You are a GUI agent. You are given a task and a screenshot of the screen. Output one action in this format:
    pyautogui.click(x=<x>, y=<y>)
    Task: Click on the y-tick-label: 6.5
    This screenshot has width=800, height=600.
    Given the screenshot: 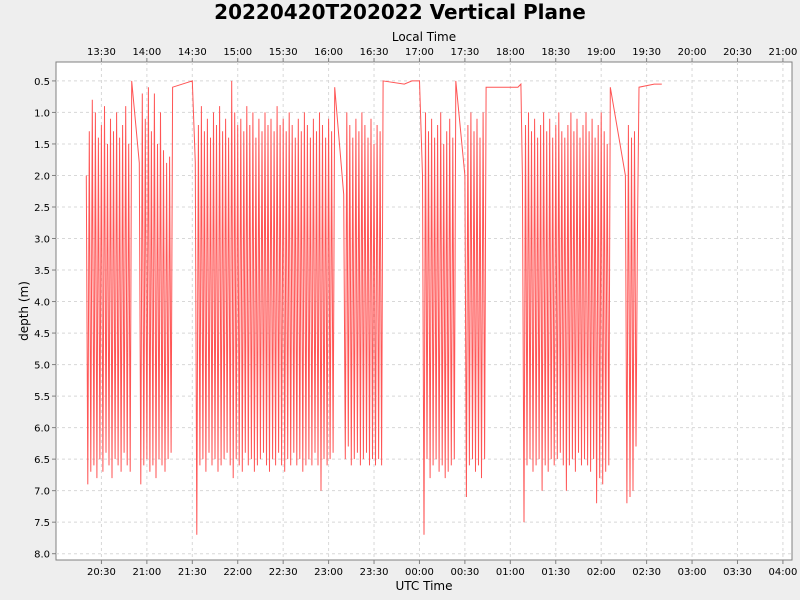 What is the action you would take?
    pyautogui.click(x=42, y=460)
    